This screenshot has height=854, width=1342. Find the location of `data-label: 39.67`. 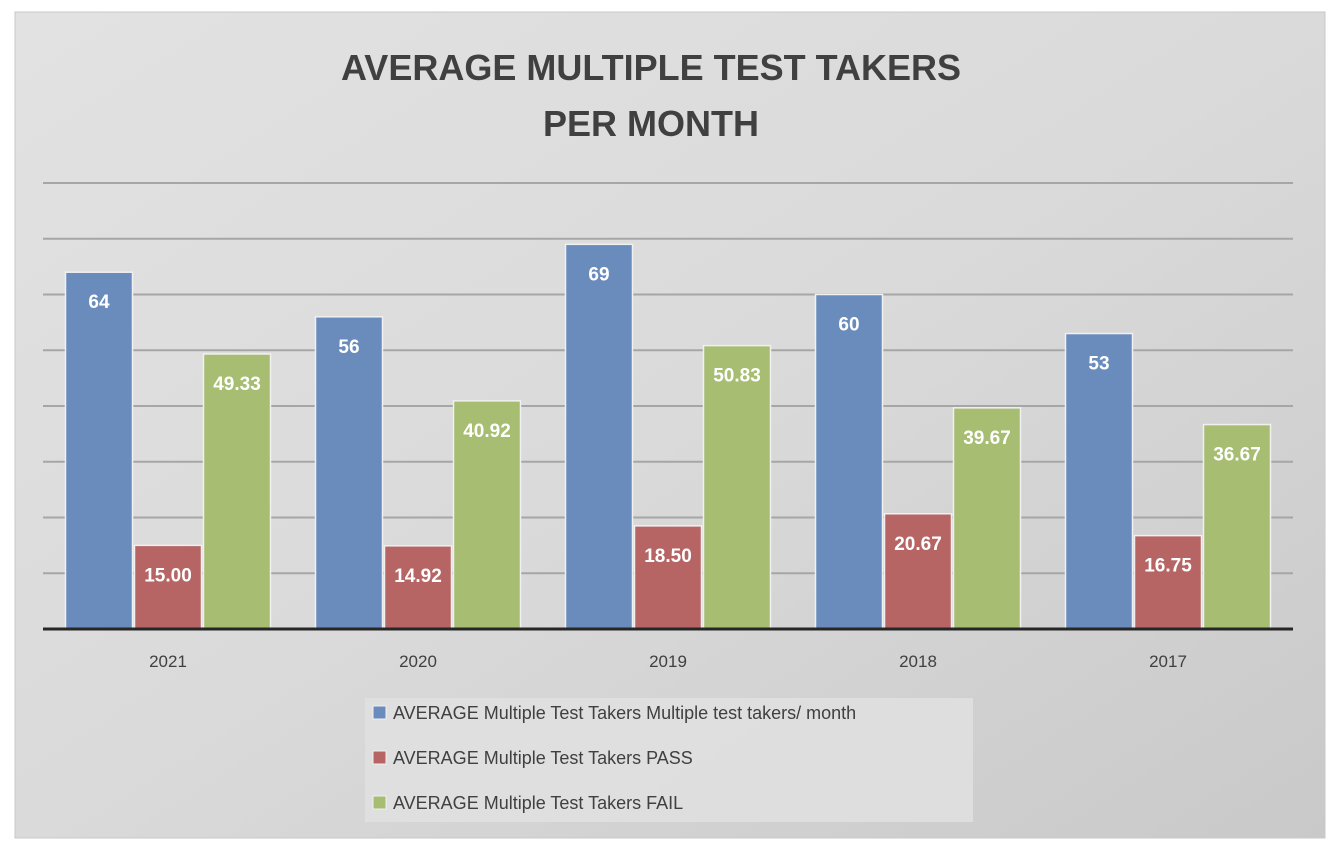

data-label: 39.67 is located at coordinates (987, 438).